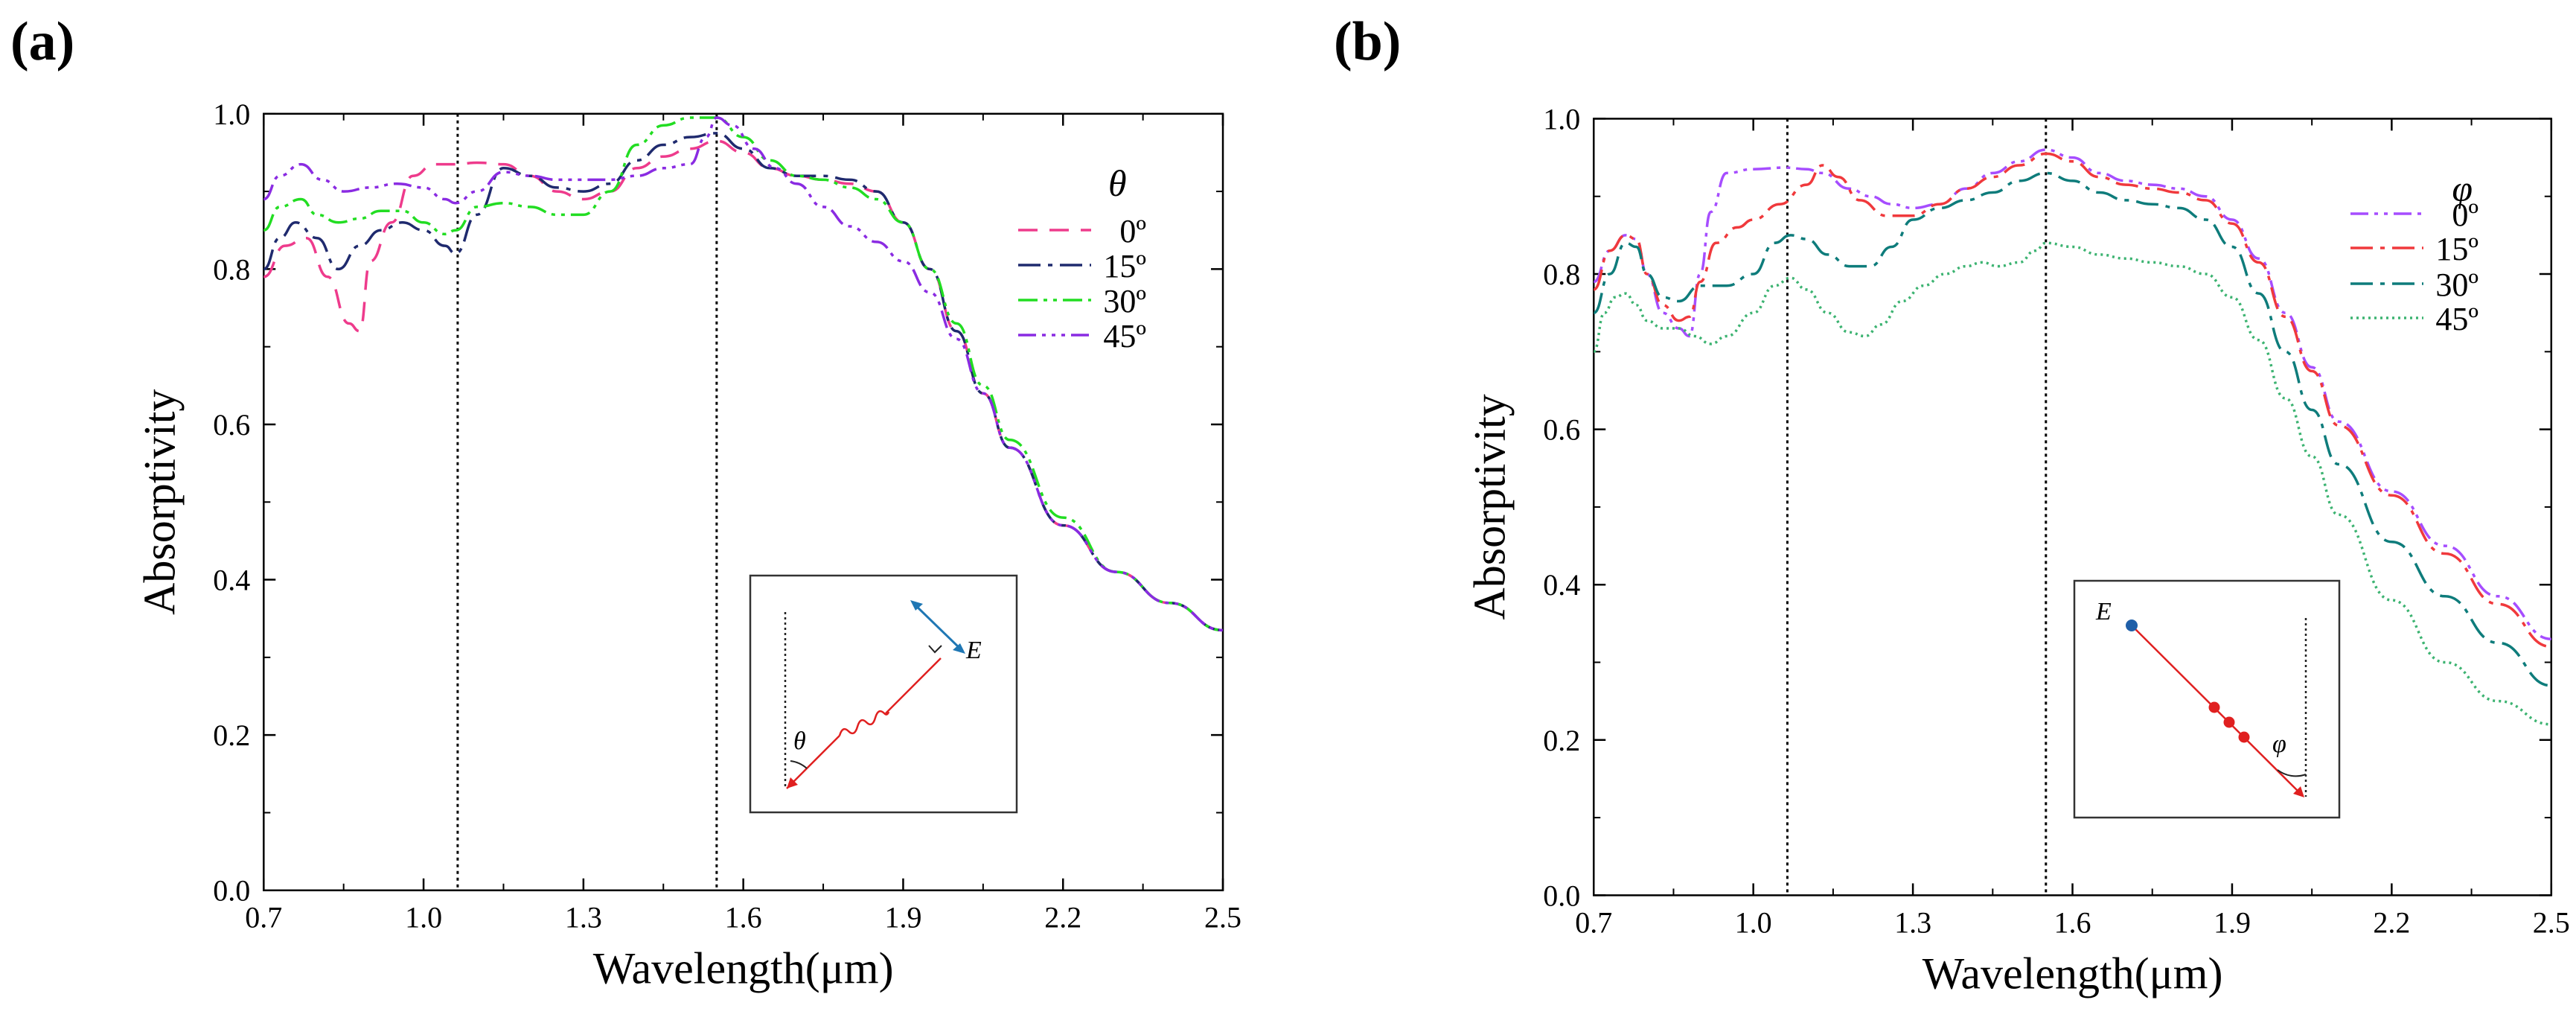 The width and height of the screenshot is (2576, 1032). What do you see at coordinates (2279, 744) in the screenshot?
I see `inset-angle-label-b: φ` at bounding box center [2279, 744].